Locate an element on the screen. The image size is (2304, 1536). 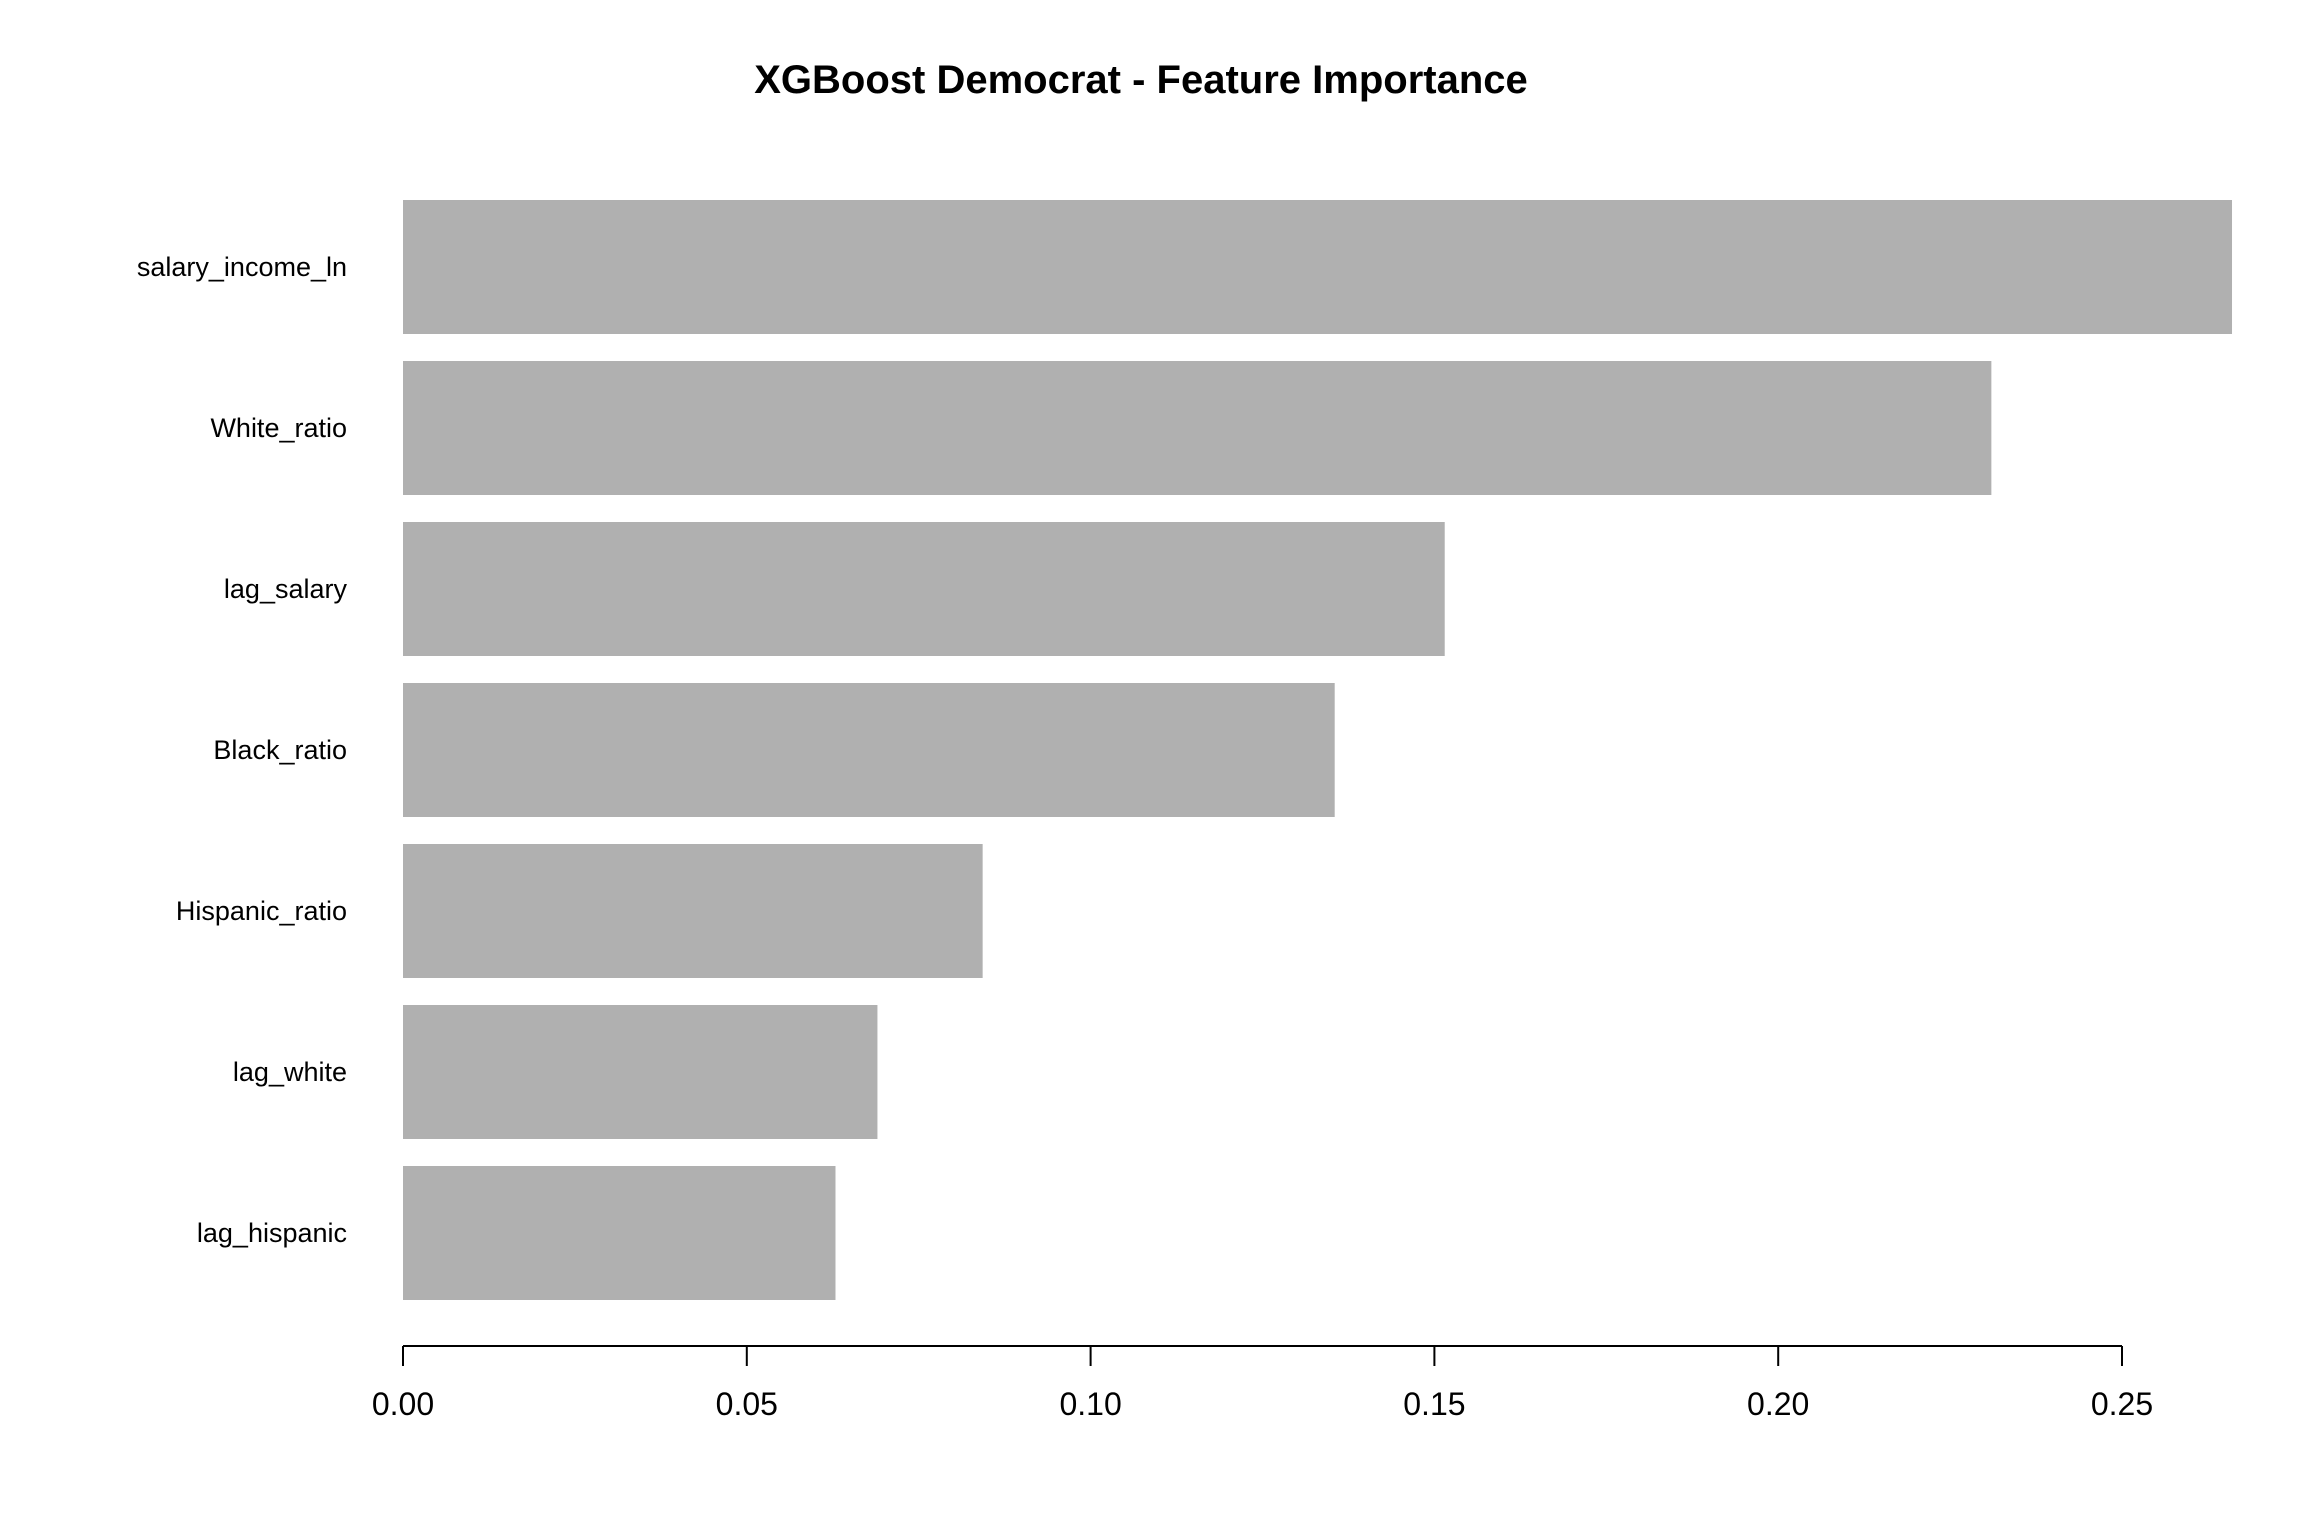
category-label: Hispanic_ratio is located at coordinates (261, 911).